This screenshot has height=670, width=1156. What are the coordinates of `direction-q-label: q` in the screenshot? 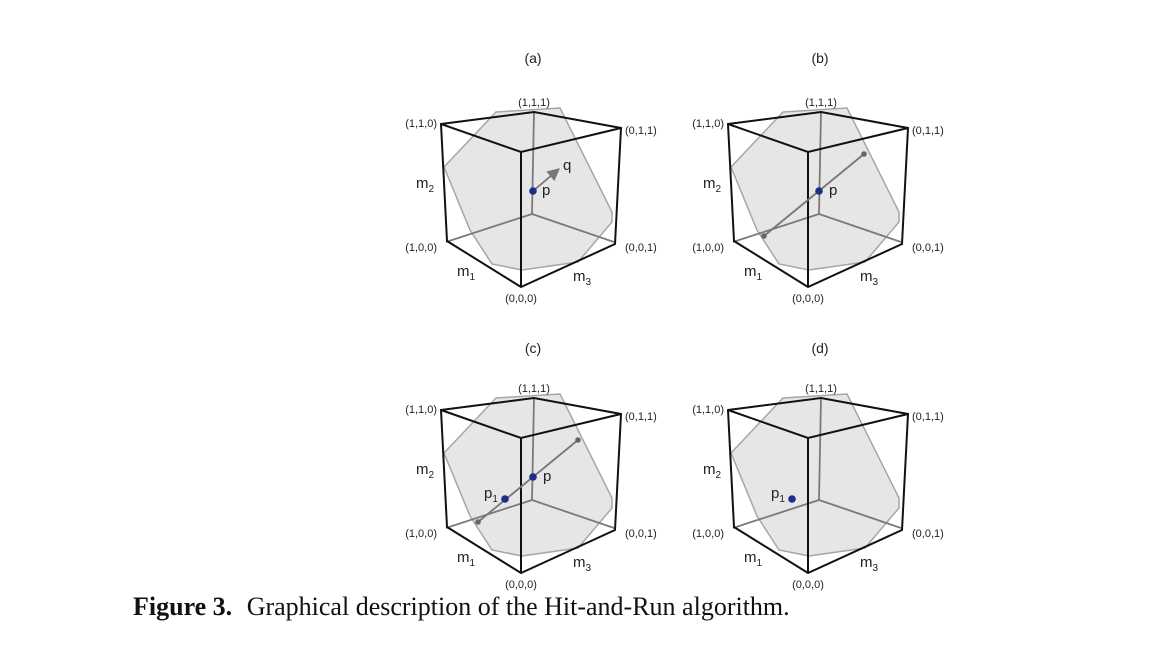 It's located at (567, 165).